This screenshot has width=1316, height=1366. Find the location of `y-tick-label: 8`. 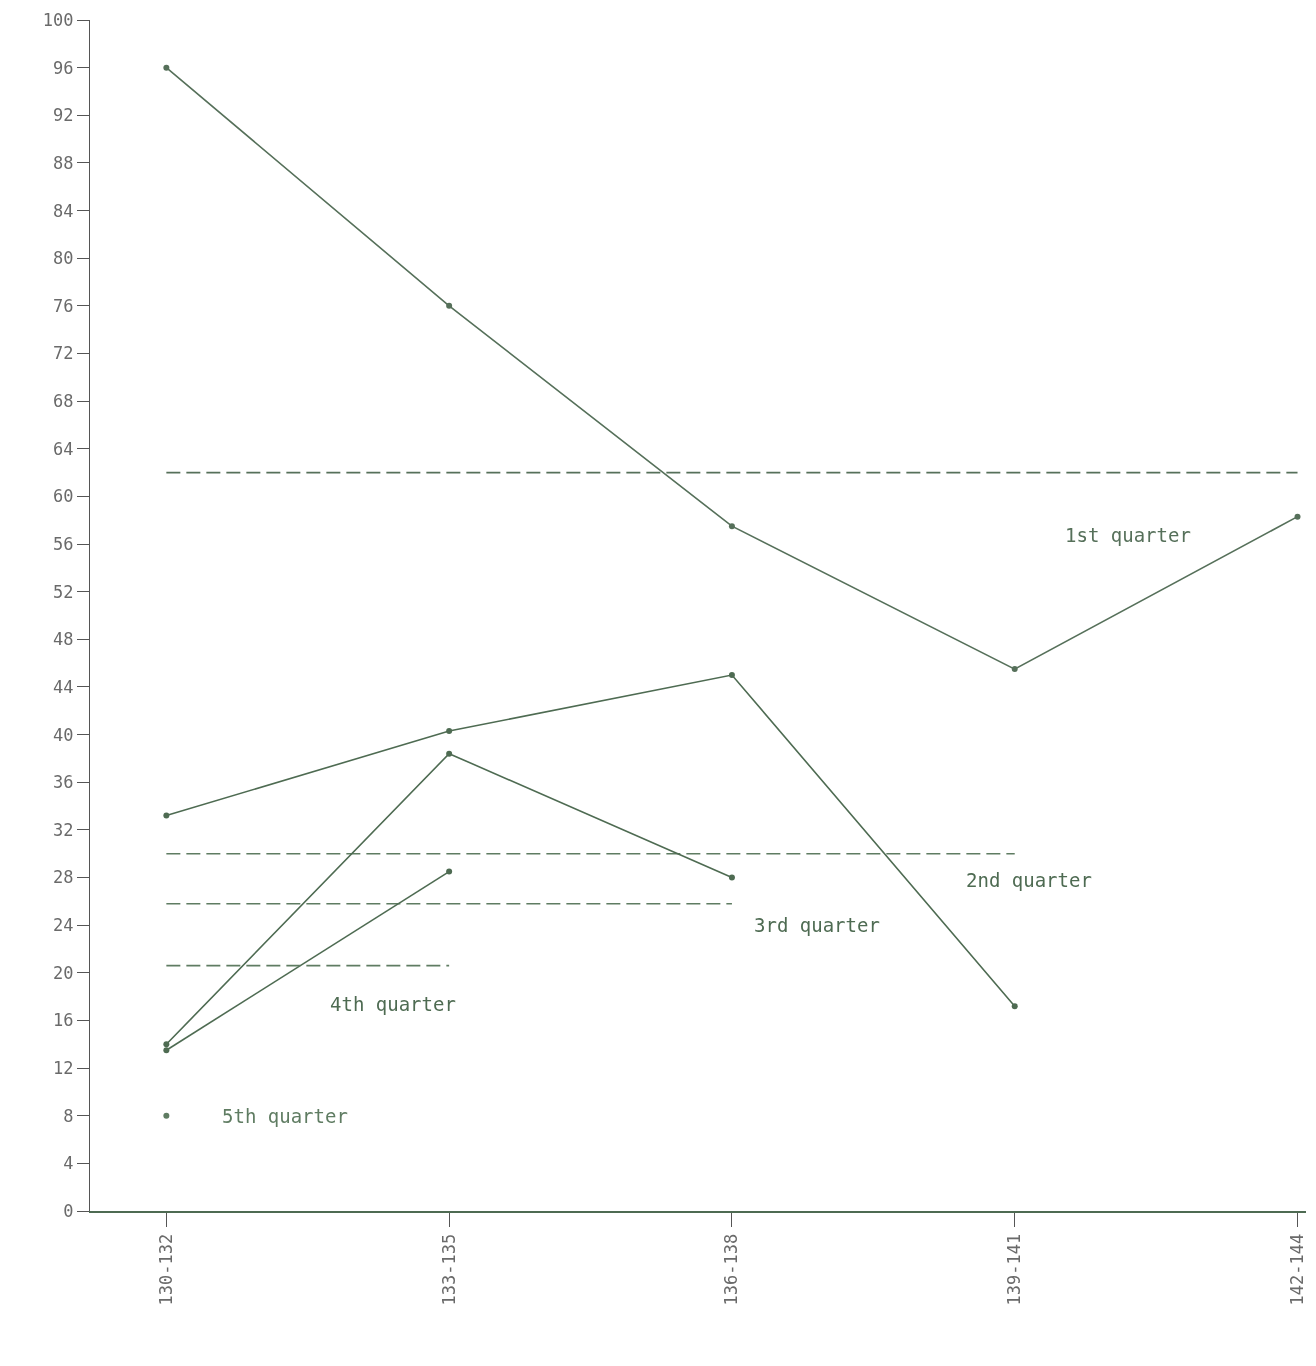

y-tick-label: 8 is located at coordinates (68, 1115).